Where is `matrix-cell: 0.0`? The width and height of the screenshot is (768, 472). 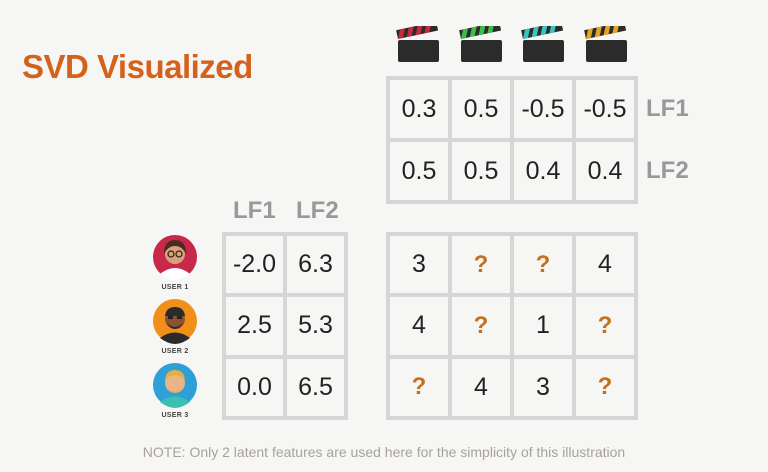
matrix-cell: 0.0 is located at coordinates (254, 387).